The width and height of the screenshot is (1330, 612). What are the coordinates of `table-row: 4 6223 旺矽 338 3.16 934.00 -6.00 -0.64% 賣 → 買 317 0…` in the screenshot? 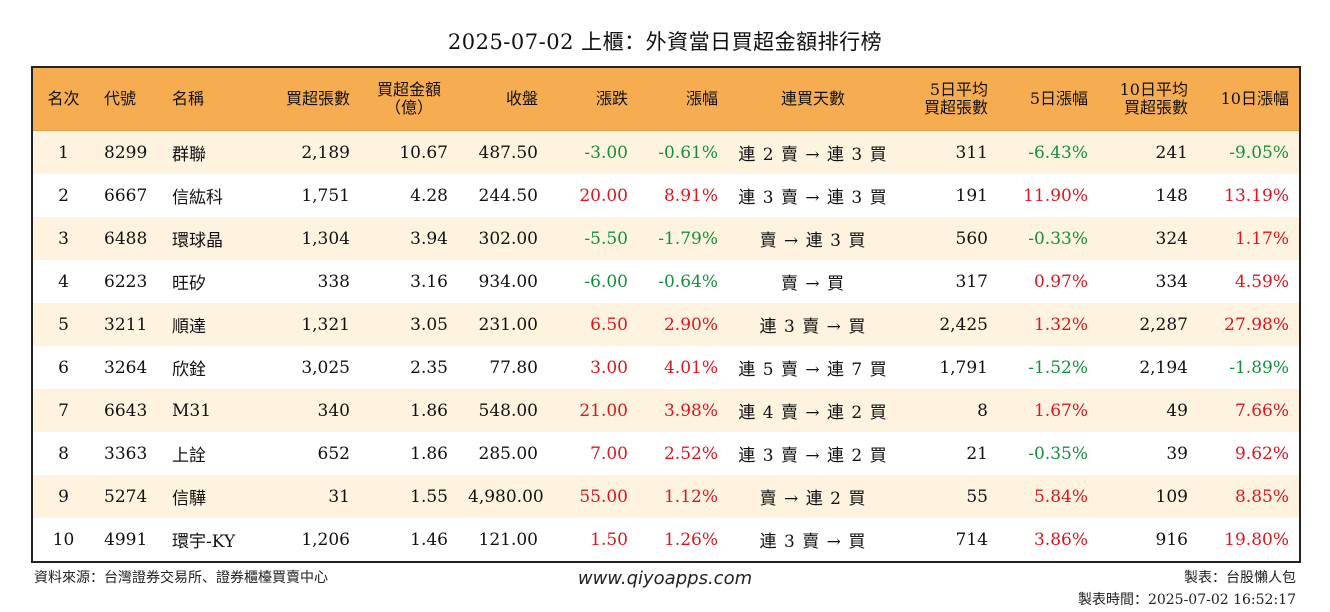 It's located at (666, 281).